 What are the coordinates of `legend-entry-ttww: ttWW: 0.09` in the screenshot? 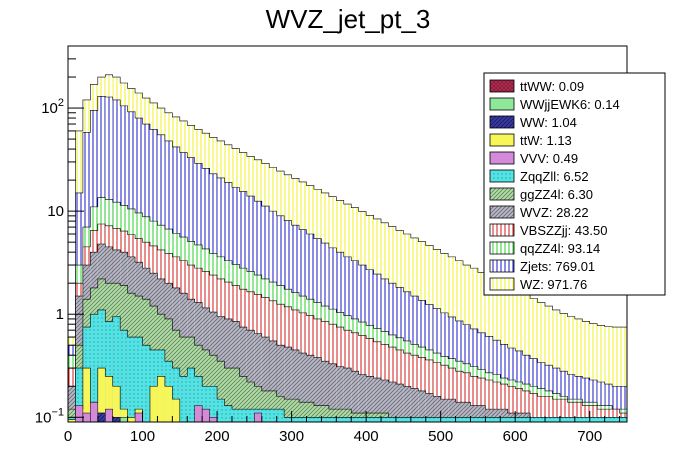 It's located at (536, 86).